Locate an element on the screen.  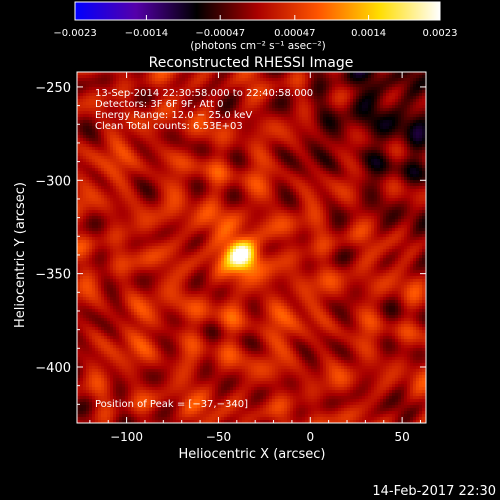
colorbar-tick-label: 0.0023 is located at coordinates (440, 33).